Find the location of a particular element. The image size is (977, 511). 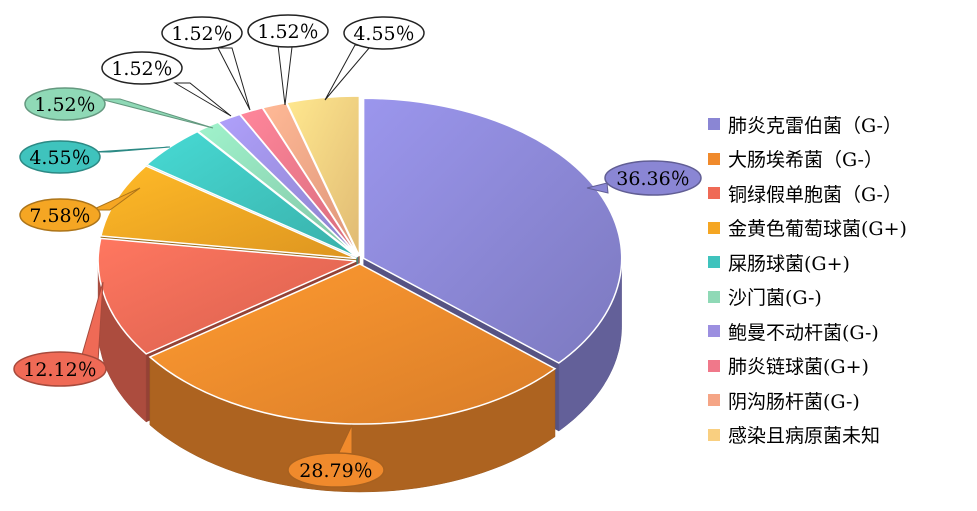

legend-label: 铜绿假单胞菌（G-） is located at coordinates (815, 194).